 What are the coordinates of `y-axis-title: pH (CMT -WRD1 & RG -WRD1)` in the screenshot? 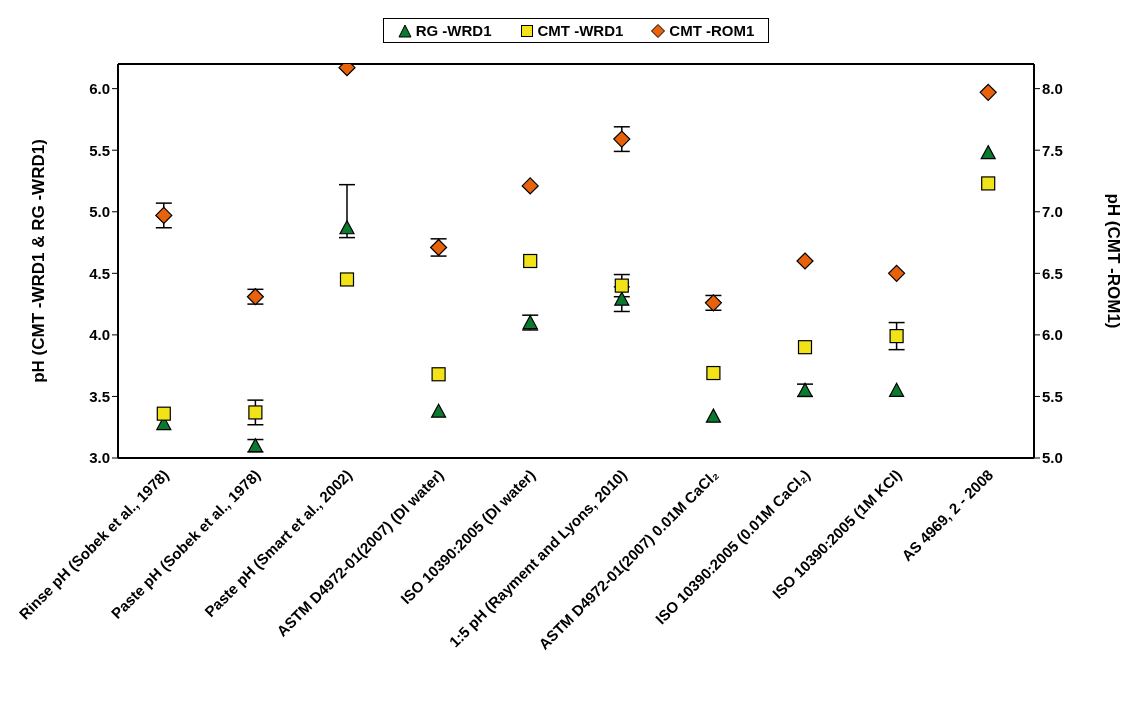 It's located at (39, 261).